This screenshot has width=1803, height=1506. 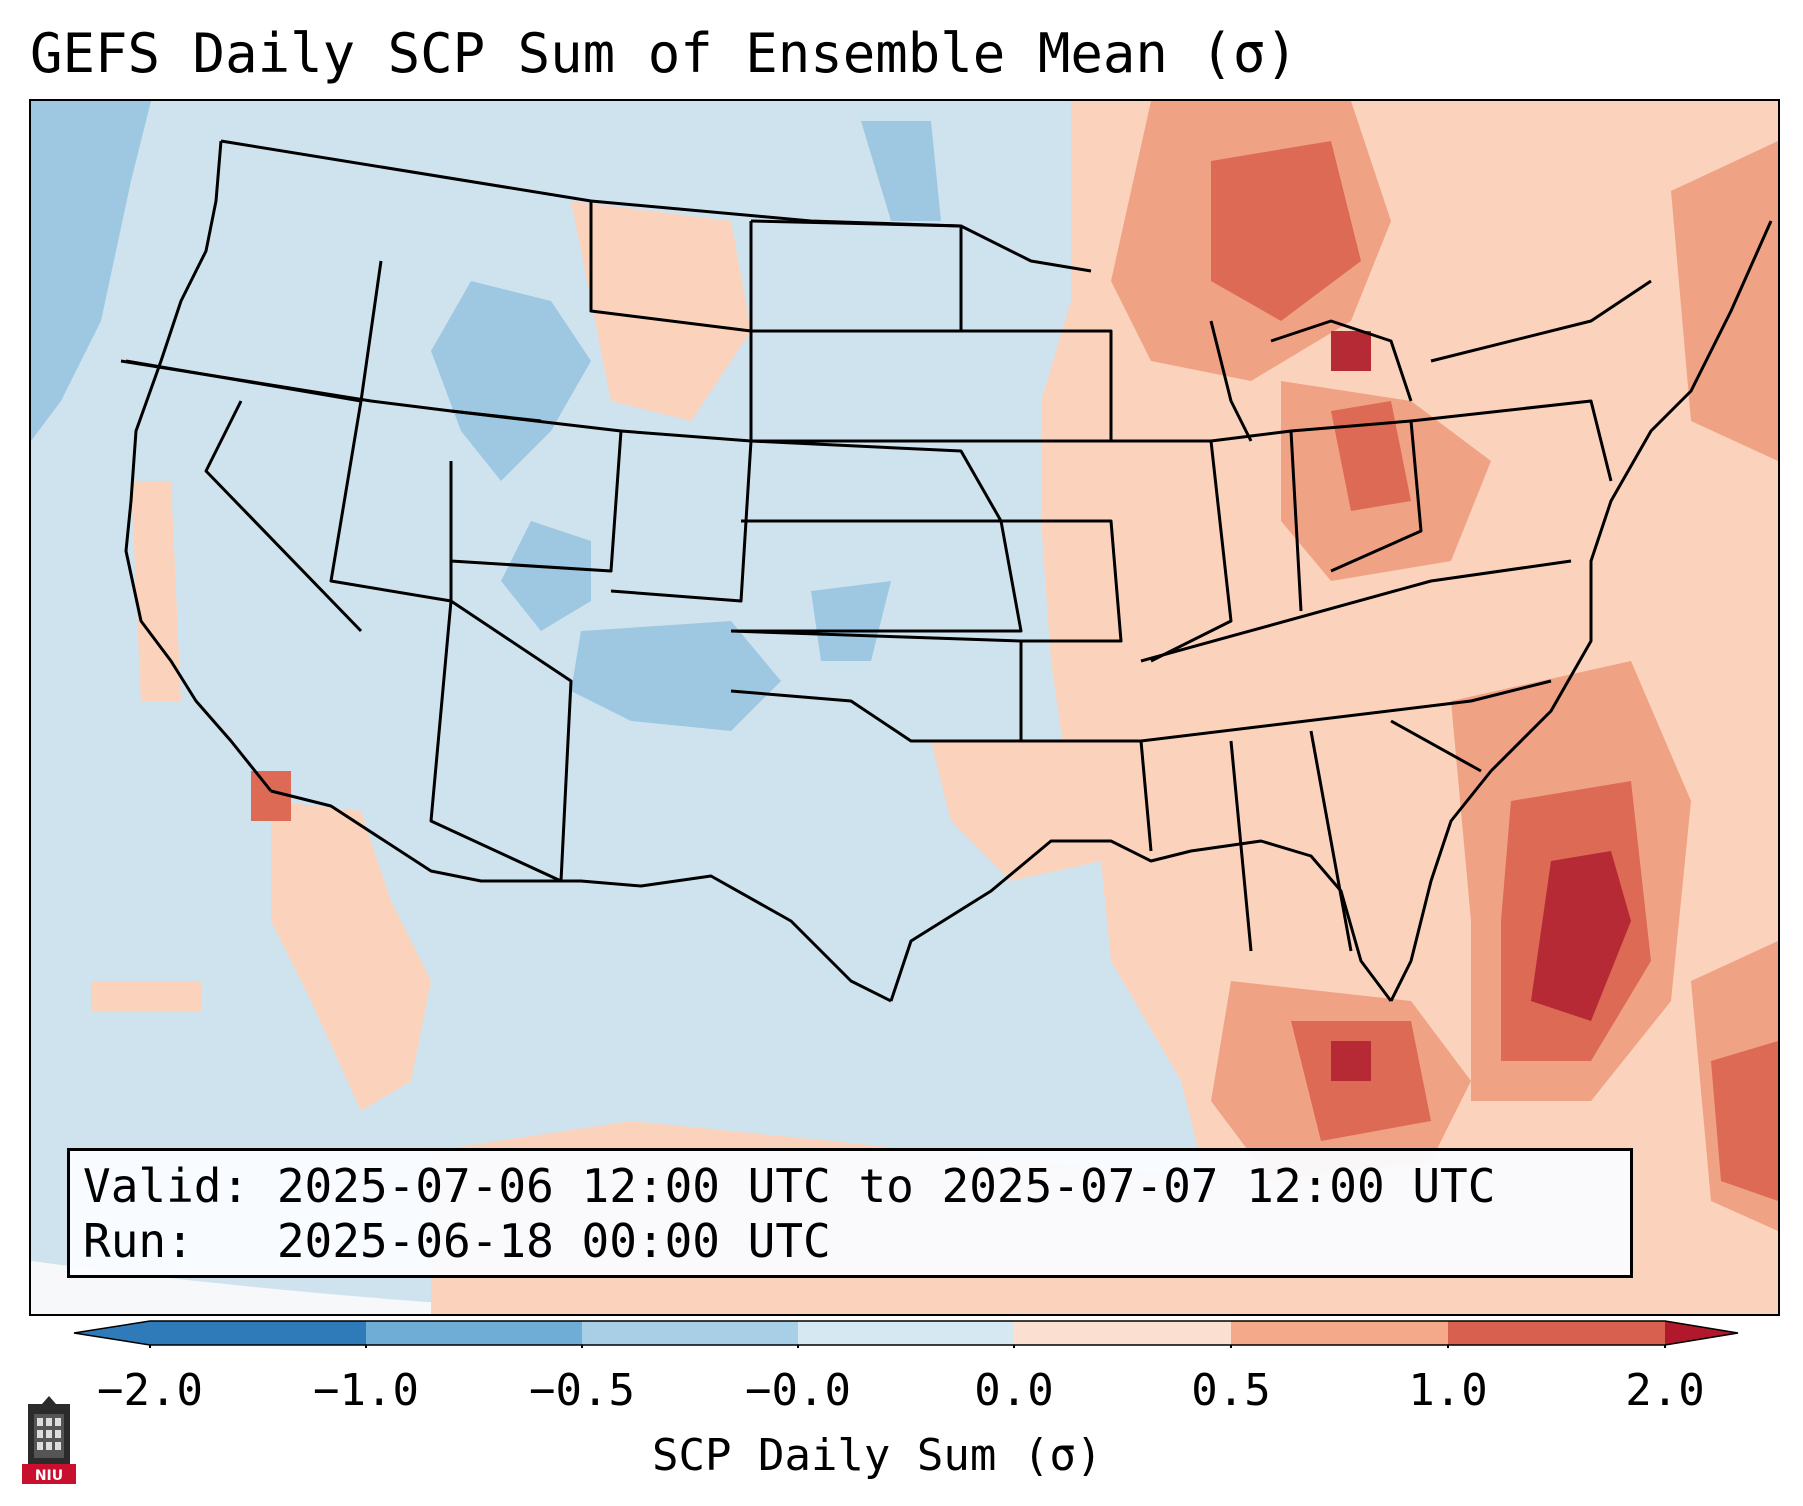 What do you see at coordinates (1016, 811) in the screenshot?
I see `plains-positive-region` at bounding box center [1016, 811].